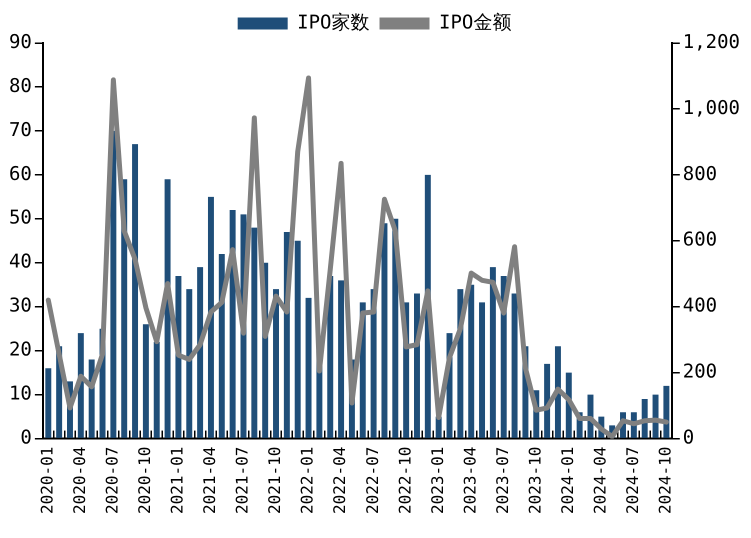 The image size is (751, 538). Describe the element at coordinates (20, 41) in the screenshot. I see `y-tick-label: 90` at that location.